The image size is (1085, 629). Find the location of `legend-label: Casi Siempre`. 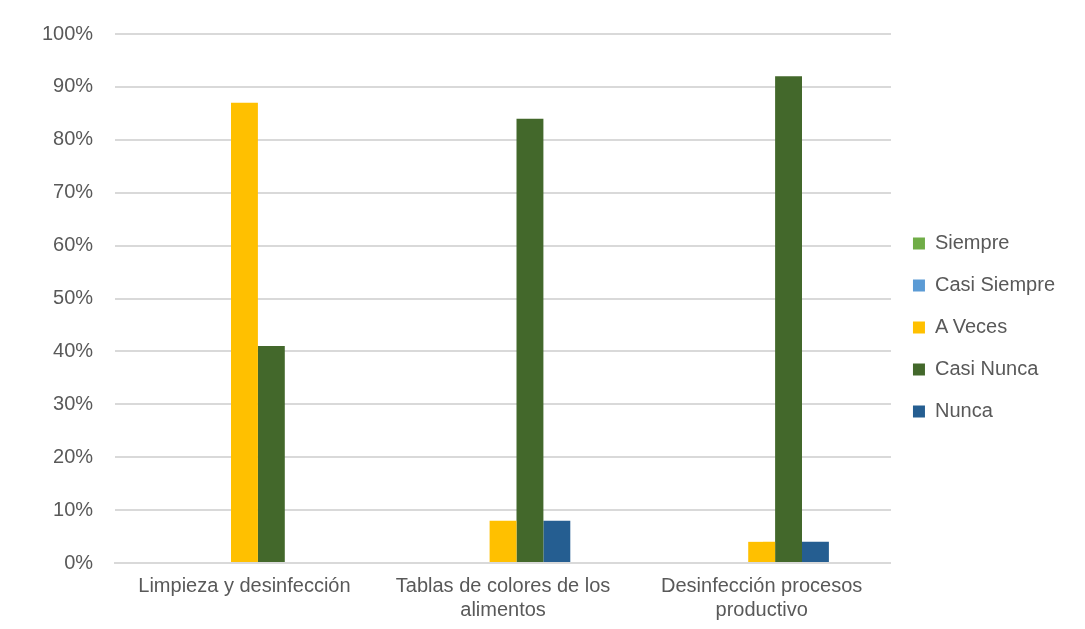

legend-label: Casi Siempre is located at coordinates (995, 284).